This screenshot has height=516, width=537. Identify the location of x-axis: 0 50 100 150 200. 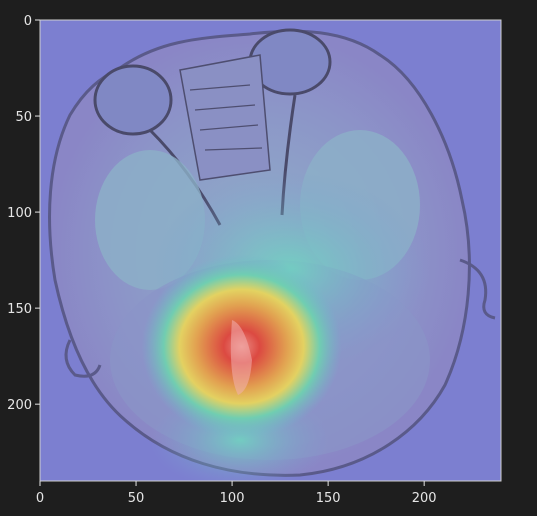
(236, 493).